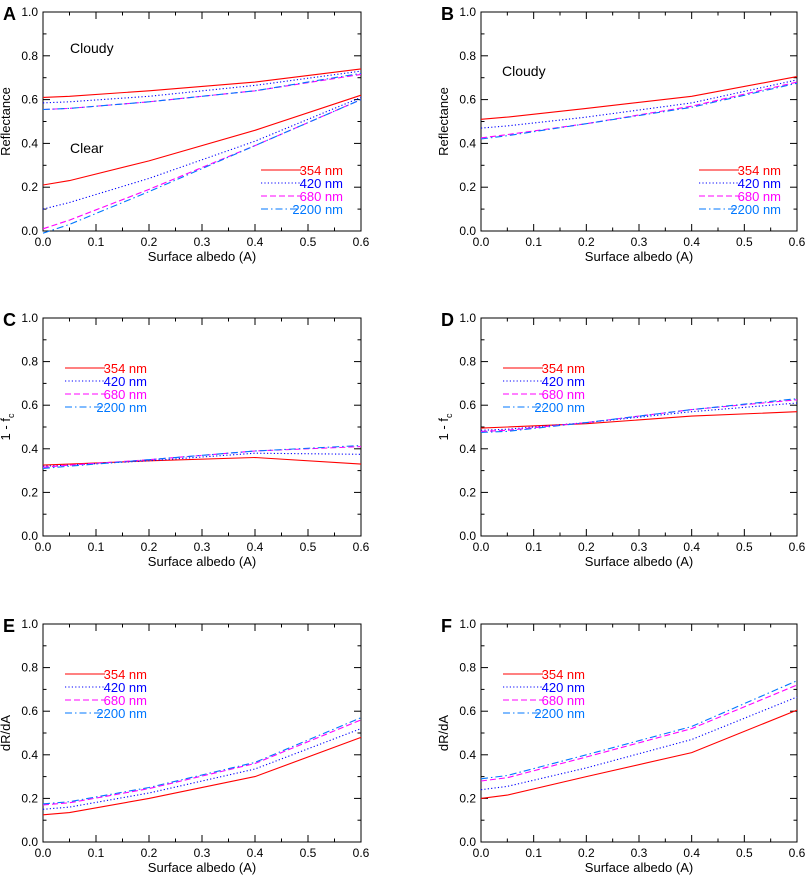 The height and width of the screenshot is (889, 809). What do you see at coordinates (524, 71) in the screenshot?
I see `annotation-cloudy: Cloudy` at bounding box center [524, 71].